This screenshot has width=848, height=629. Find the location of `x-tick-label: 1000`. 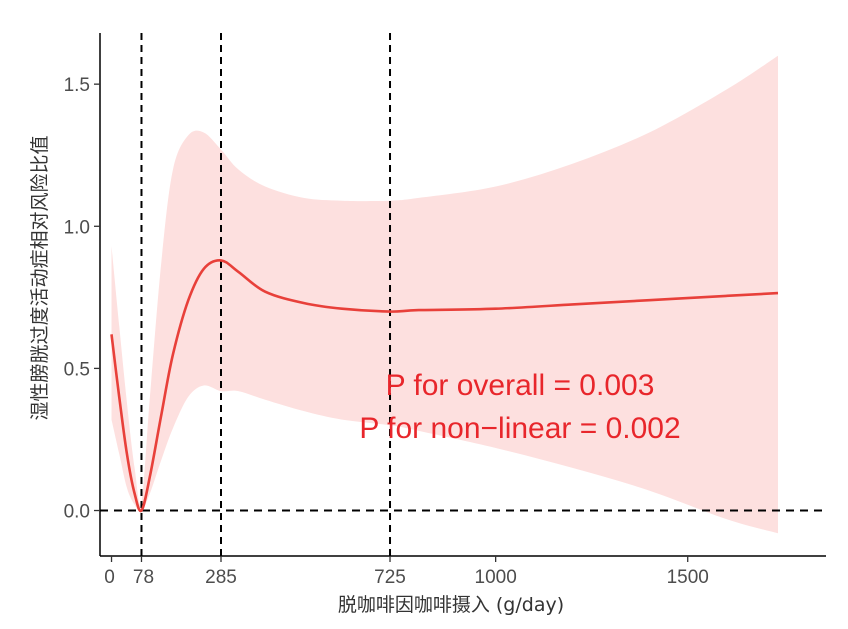

x-tick-label: 1000 is located at coordinates (496, 577).